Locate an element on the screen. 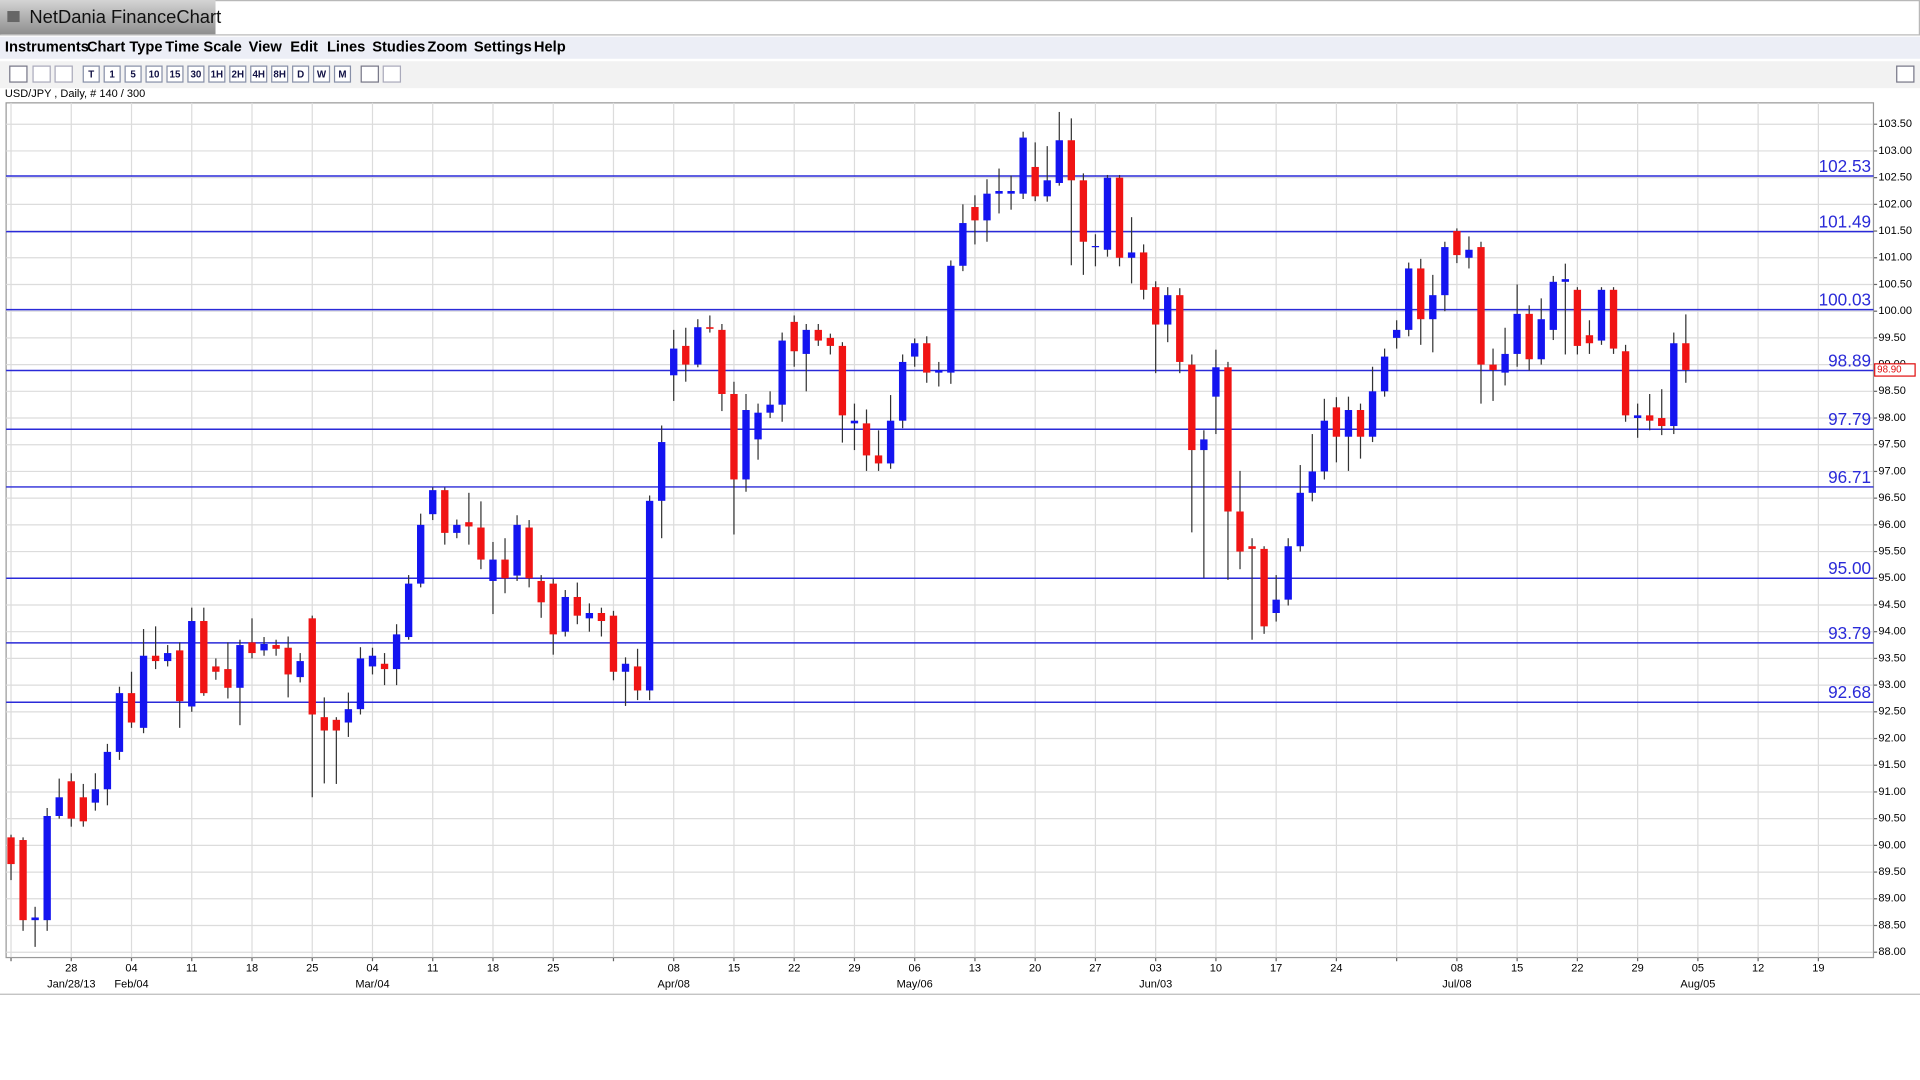 This screenshot has height=1080, width=1920. interval-label: 1 is located at coordinates (112, 74).